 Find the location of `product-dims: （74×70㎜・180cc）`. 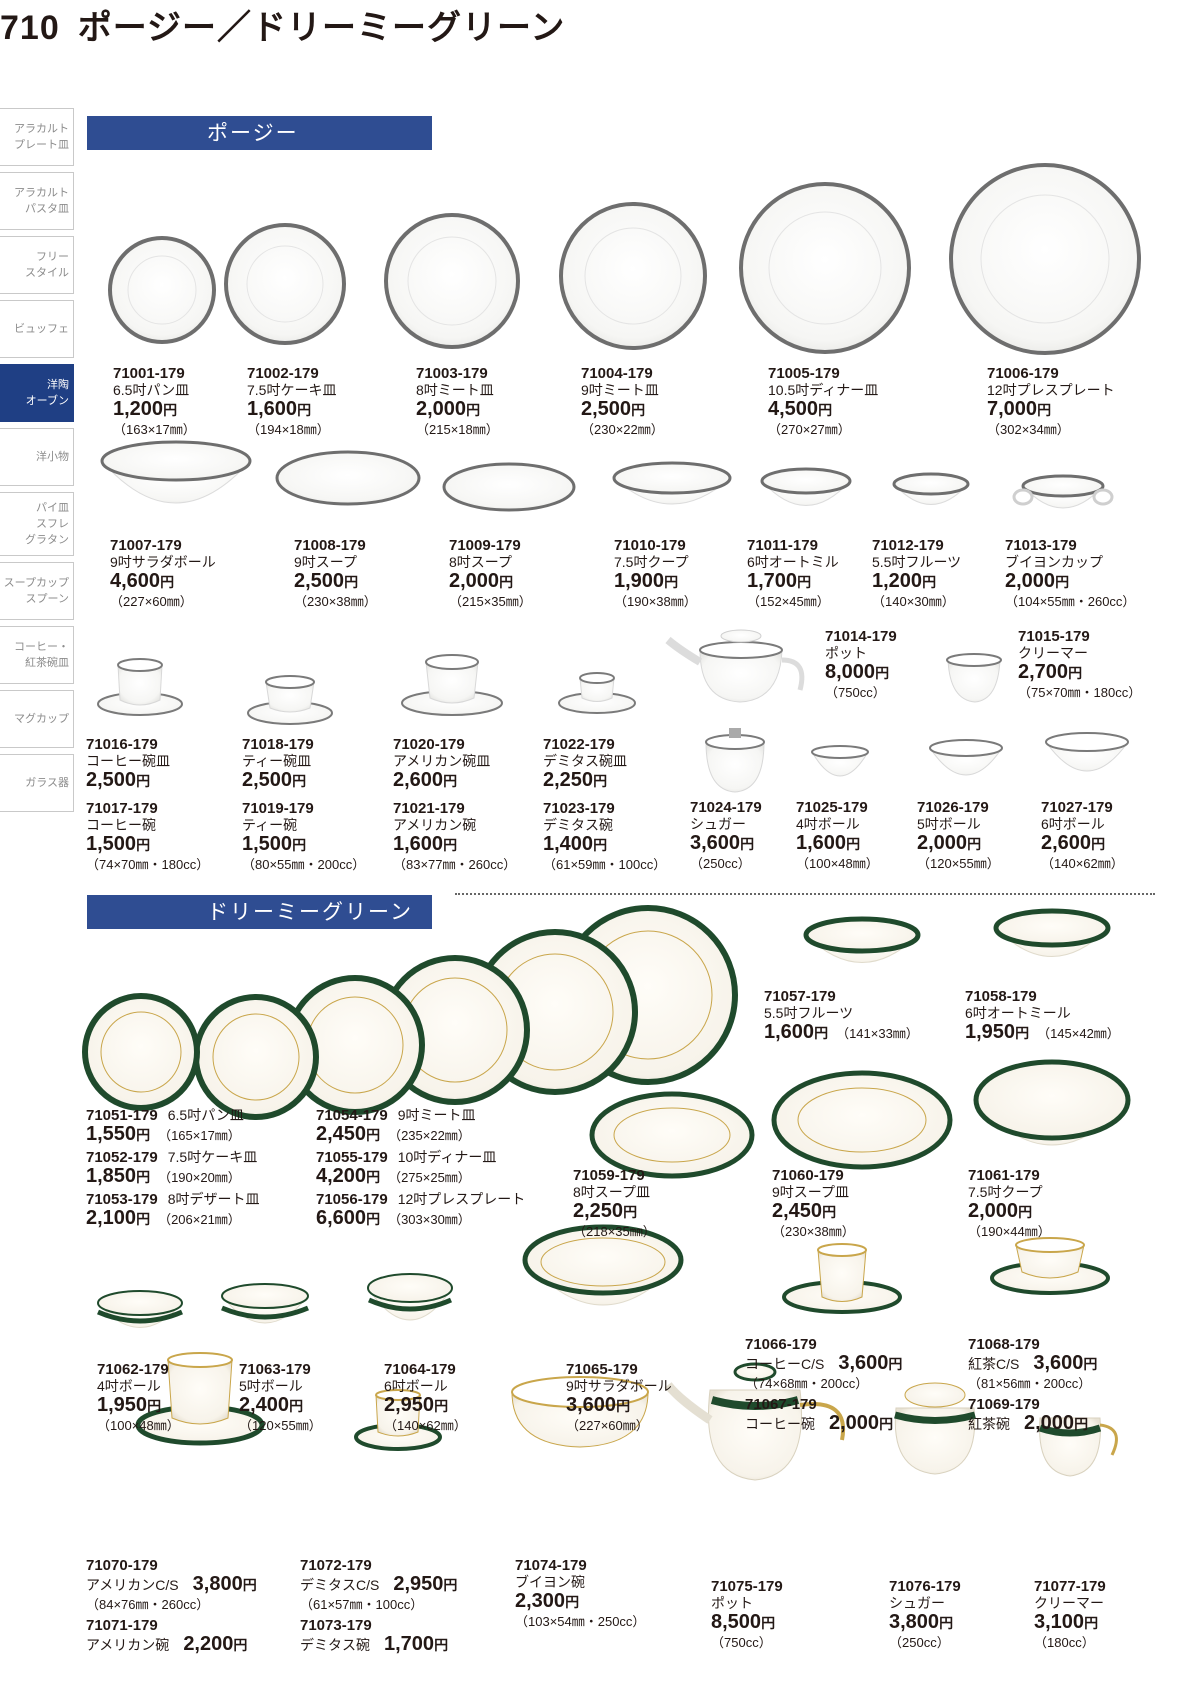

product-dims: （74×70㎜・180cc） is located at coordinates (148, 864).